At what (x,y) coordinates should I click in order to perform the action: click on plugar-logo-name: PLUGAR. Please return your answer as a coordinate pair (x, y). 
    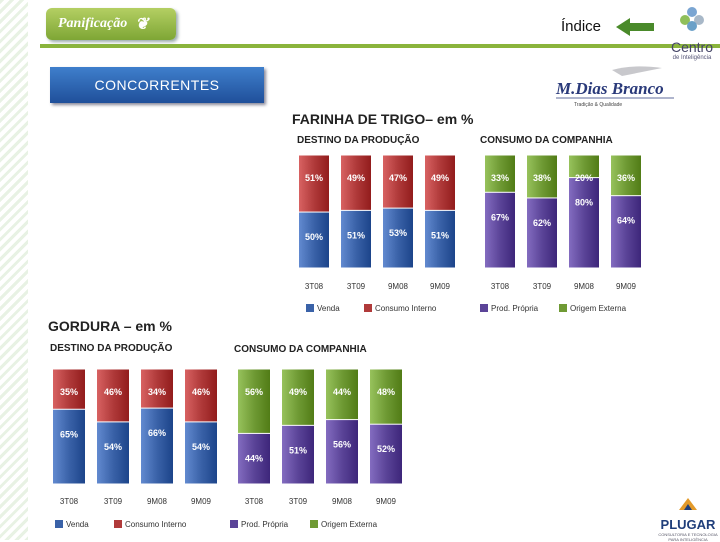
    Looking at the image, I should click on (688, 524).